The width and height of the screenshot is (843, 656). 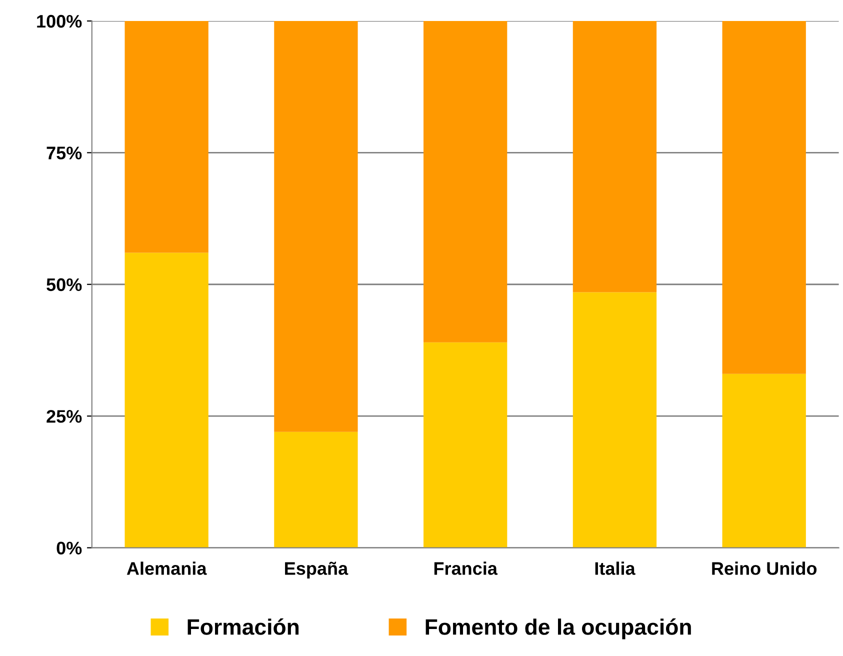 What do you see at coordinates (558, 629) in the screenshot?
I see `legend-label: Fomento de la ocupación` at bounding box center [558, 629].